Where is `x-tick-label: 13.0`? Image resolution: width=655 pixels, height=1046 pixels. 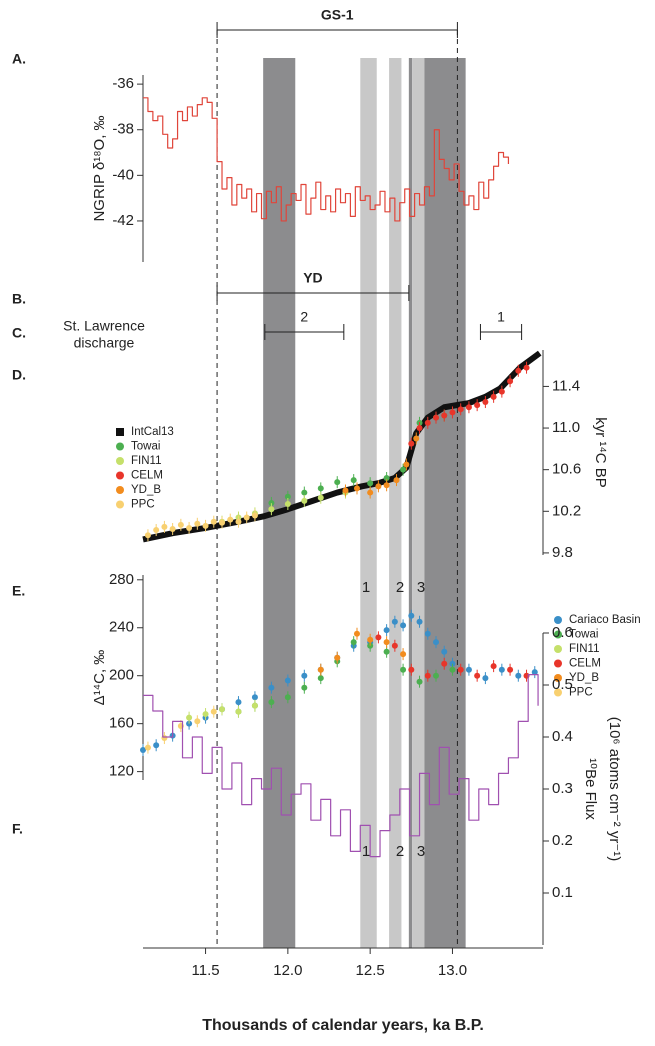
x-tick-label: 13.0 is located at coordinates (452, 970).